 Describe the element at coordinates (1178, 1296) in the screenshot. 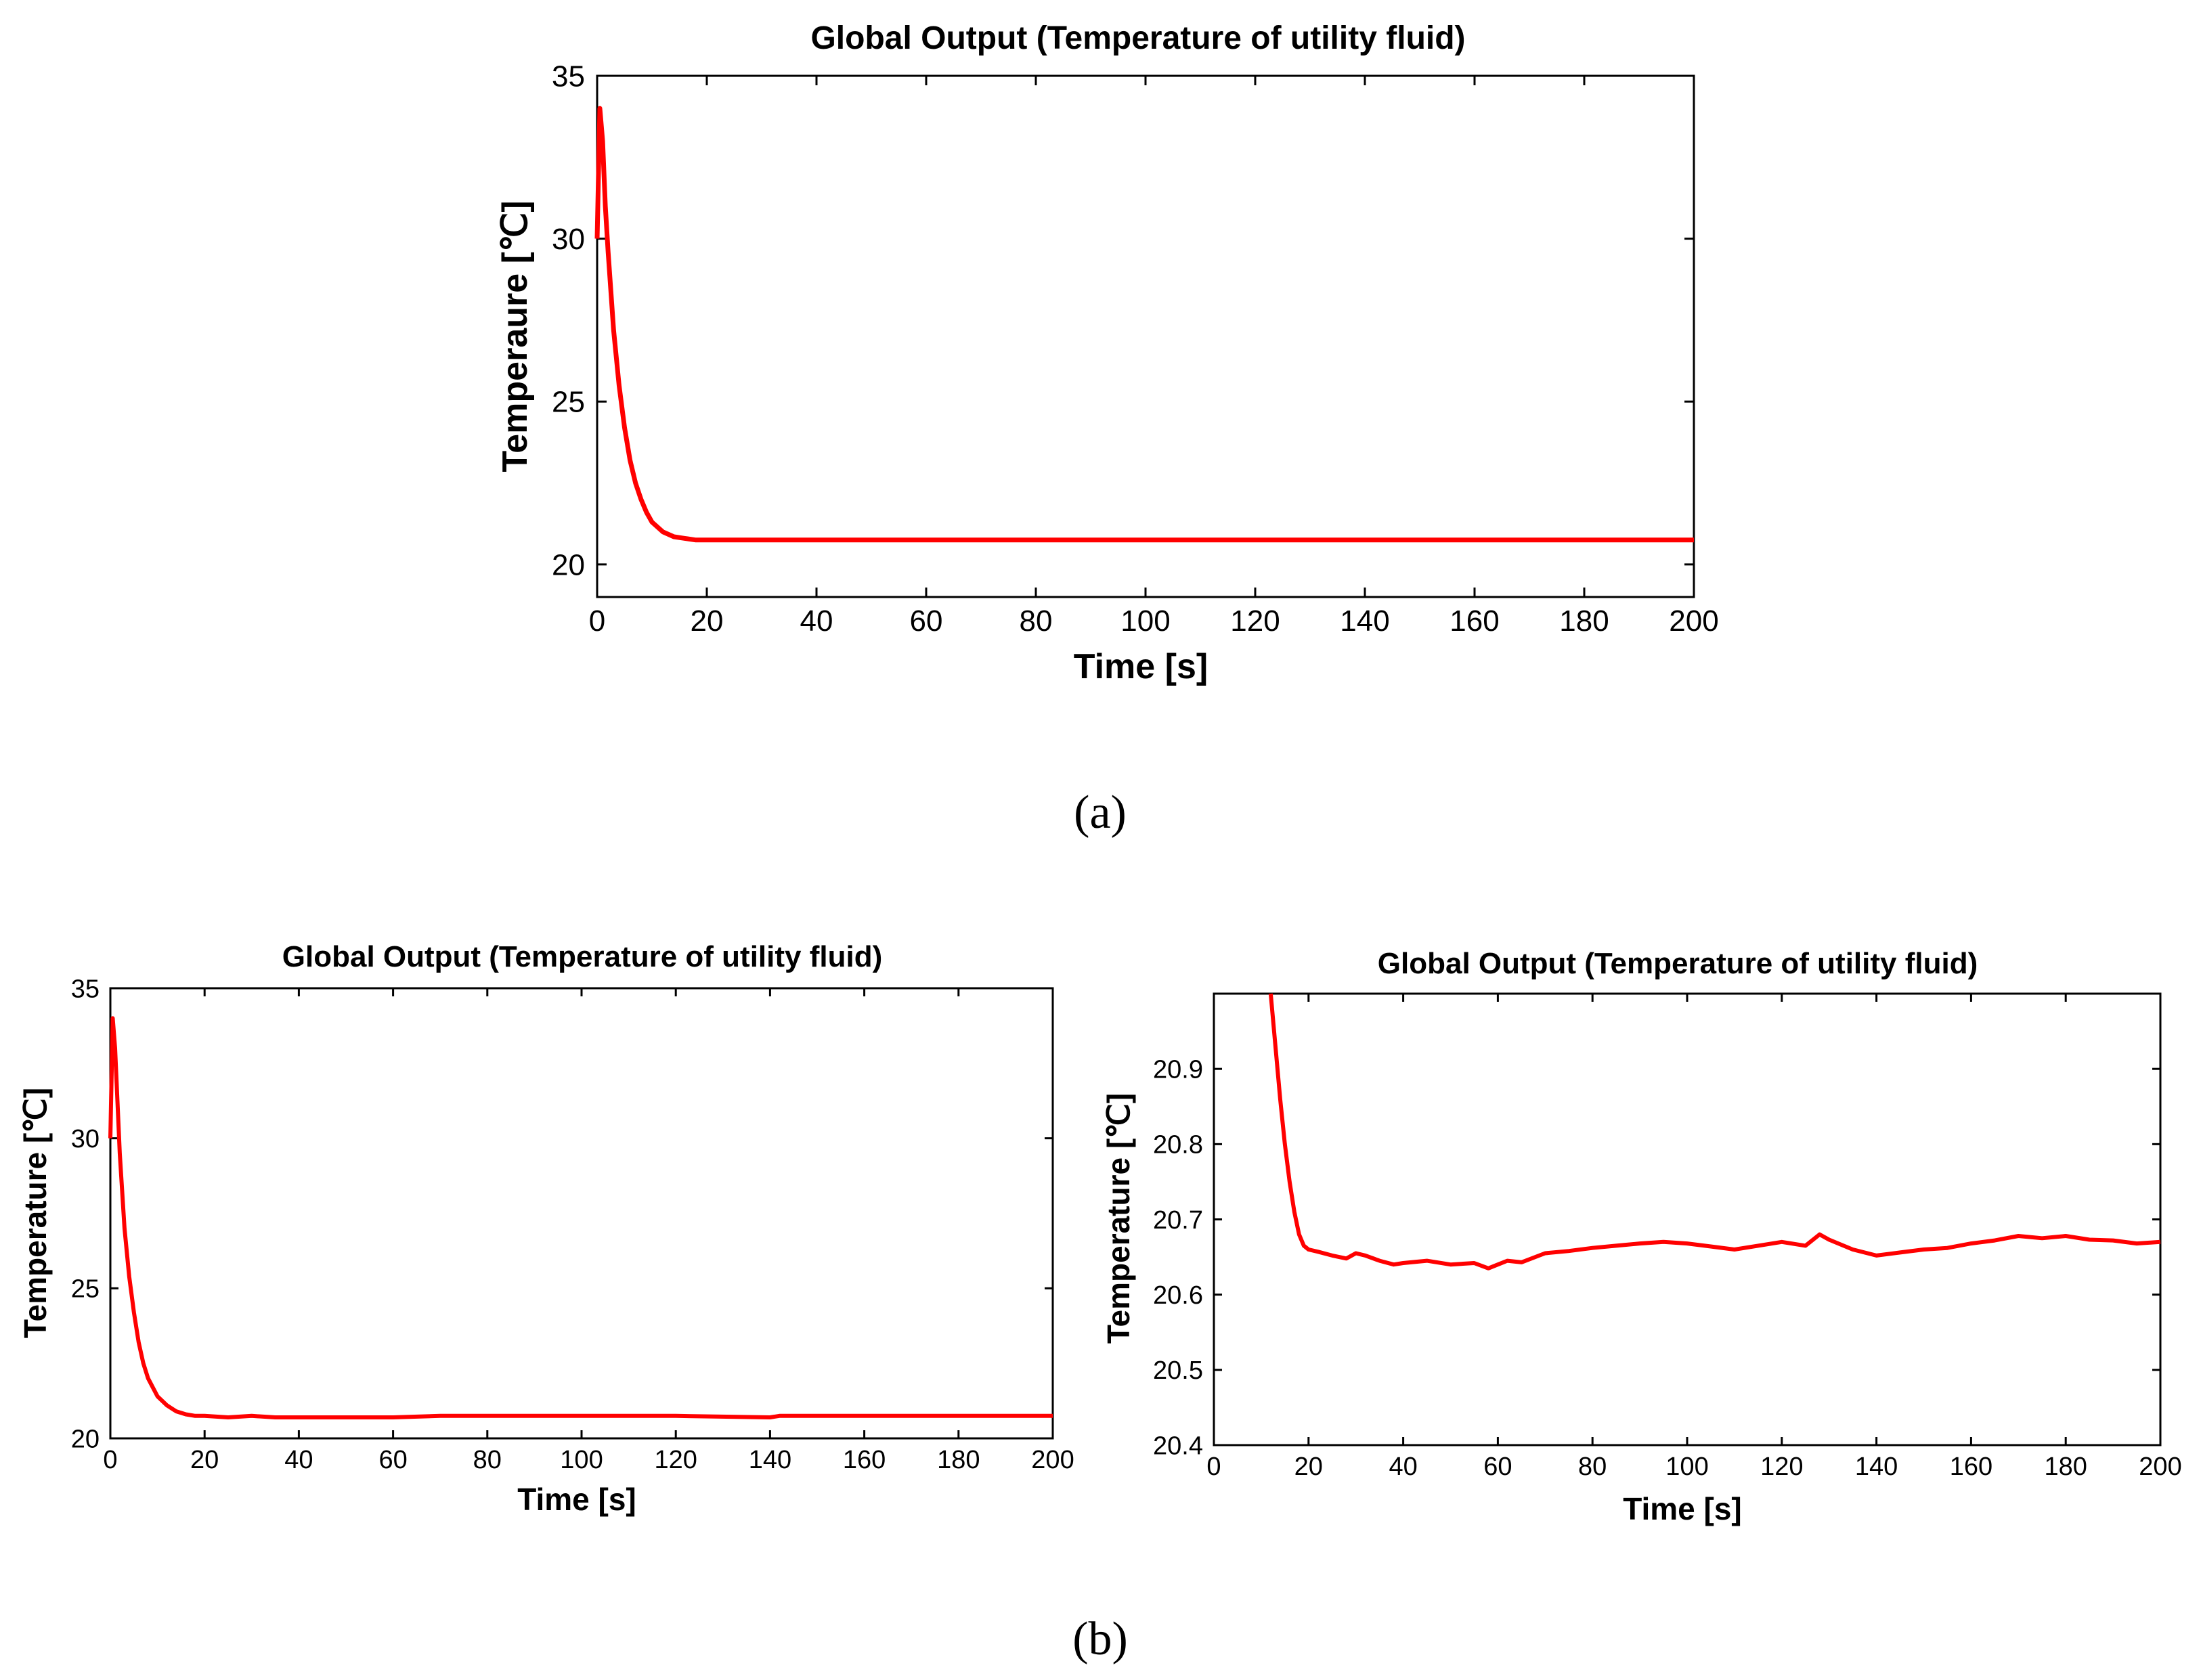

I see `y-tick-label: 20.6` at that location.